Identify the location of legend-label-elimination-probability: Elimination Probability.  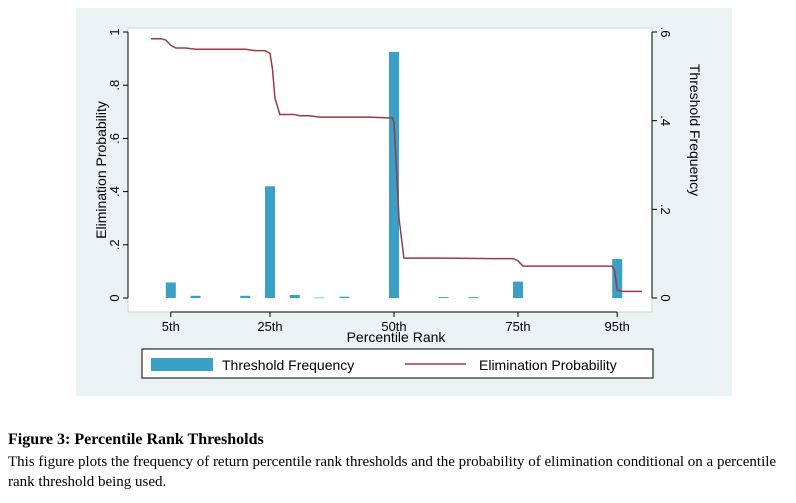
(548, 365).